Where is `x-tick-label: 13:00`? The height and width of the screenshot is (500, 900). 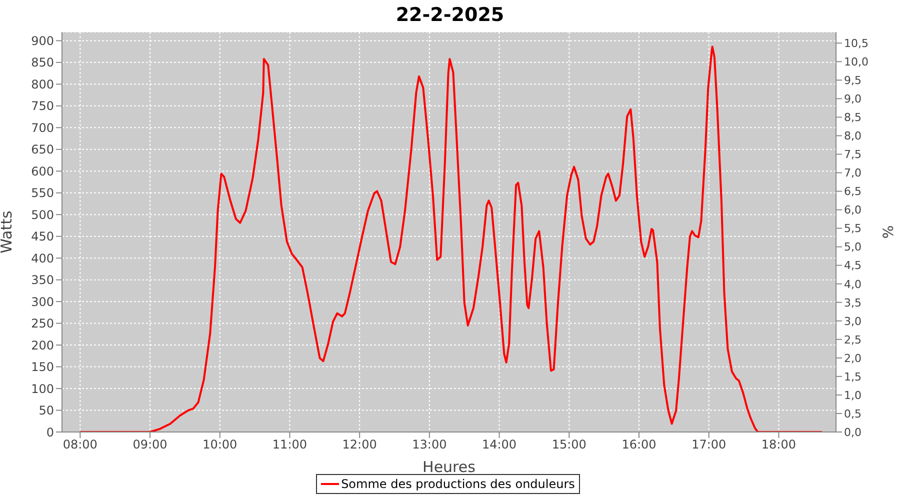 x-tick-label: 13:00 is located at coordinates (429, 445).